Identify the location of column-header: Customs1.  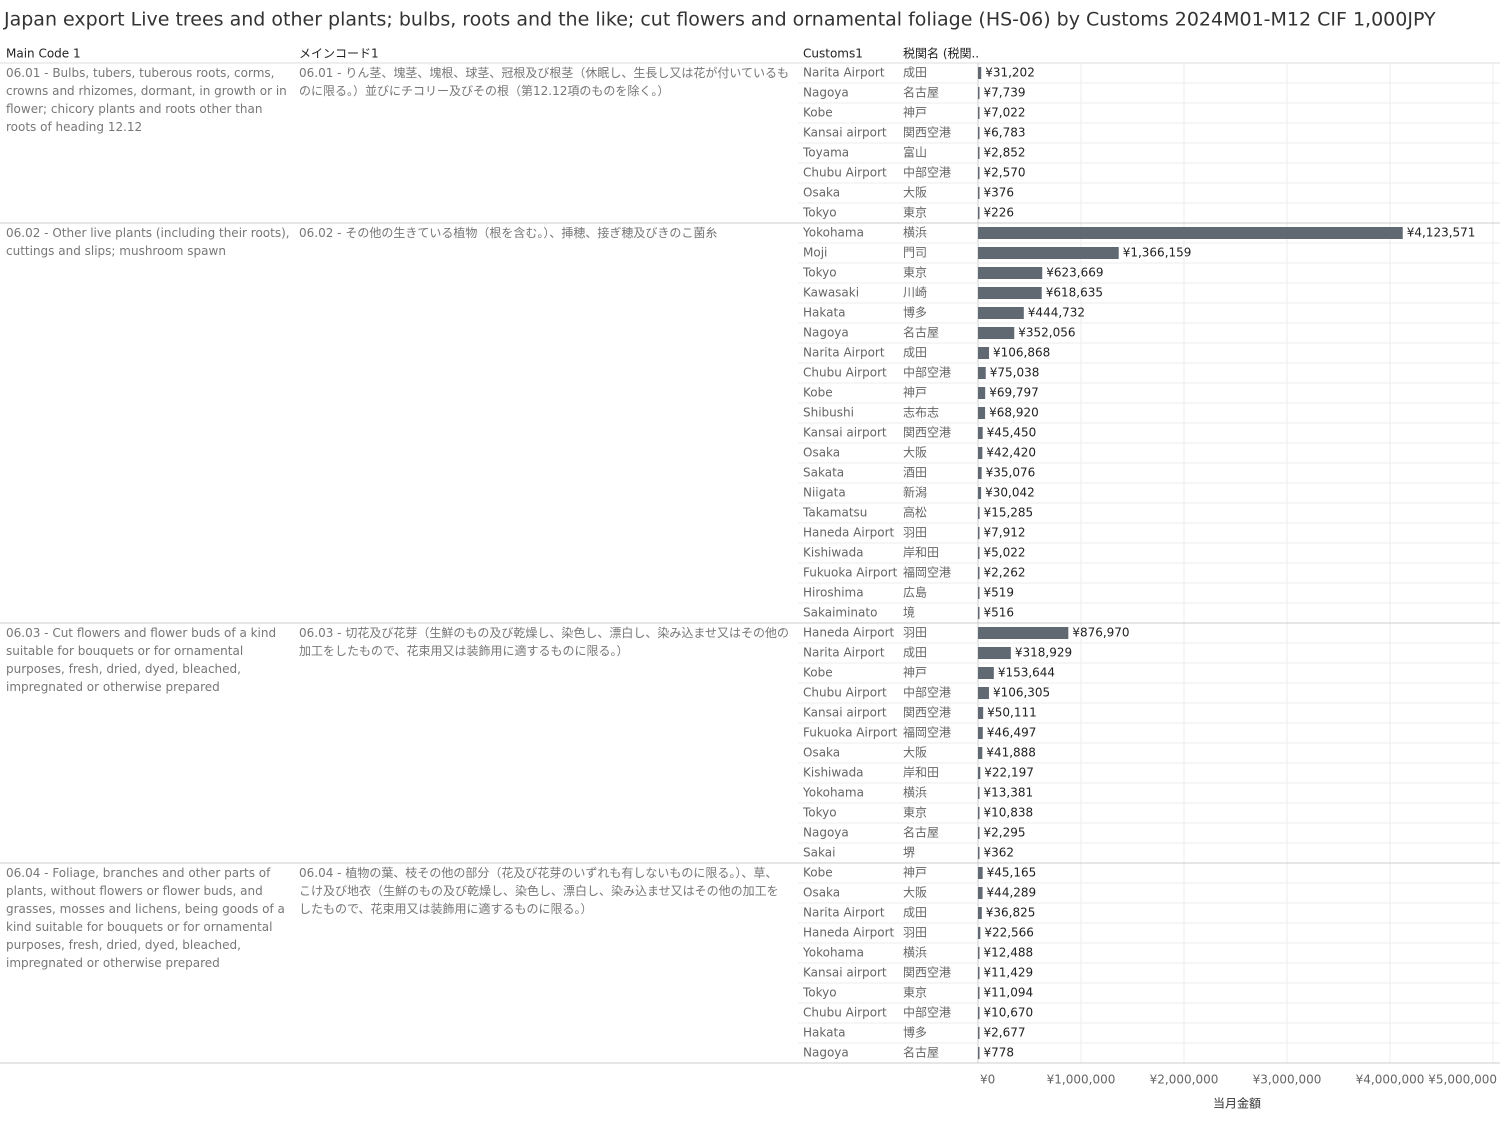
(833, 54).